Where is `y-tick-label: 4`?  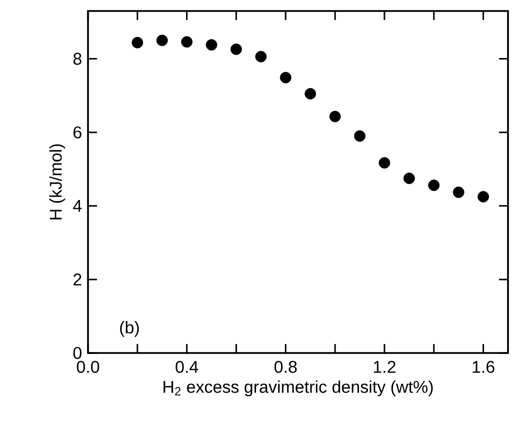
y-tick-label: 4 is located at coordinates (77, 206).